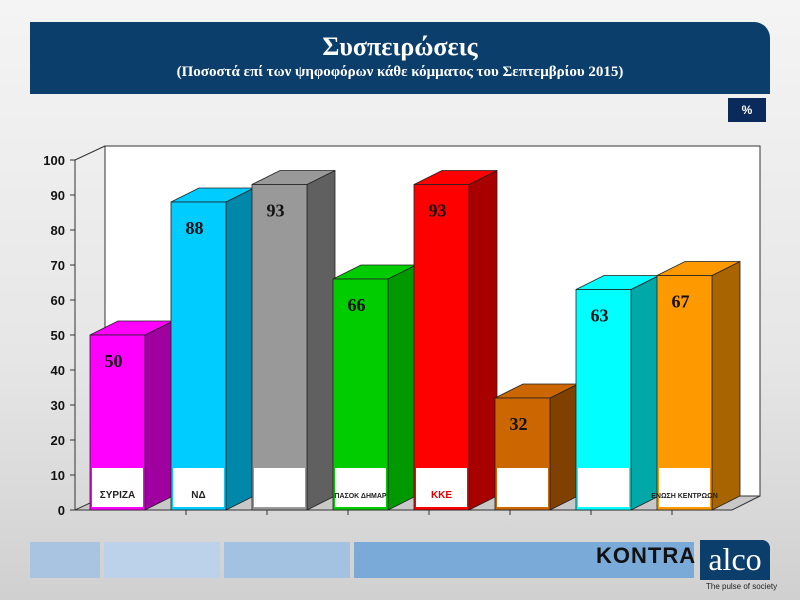 The width and height of the screenshot is (800, 600). What do you see at coordinates (58, 370) in the screenshot?
I see `y-tick-label: 40` at bounding box center [58, 370].